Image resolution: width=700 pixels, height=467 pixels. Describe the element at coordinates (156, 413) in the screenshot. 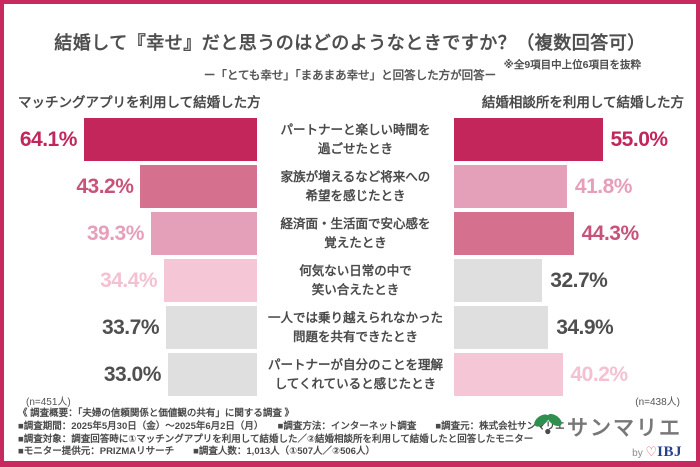

I see `survey-overview-title: 《 調査概要：「夫婦の信頼関係と価値観の共有」に関する調査 》` at that location.